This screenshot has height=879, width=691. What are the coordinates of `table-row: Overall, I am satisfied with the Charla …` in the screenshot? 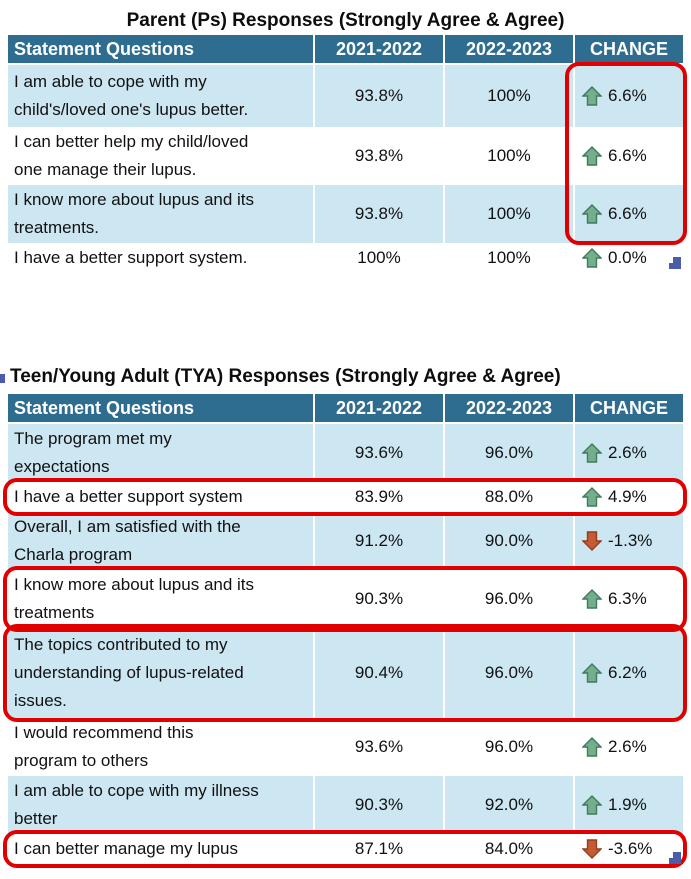 It's located at (345, 541).